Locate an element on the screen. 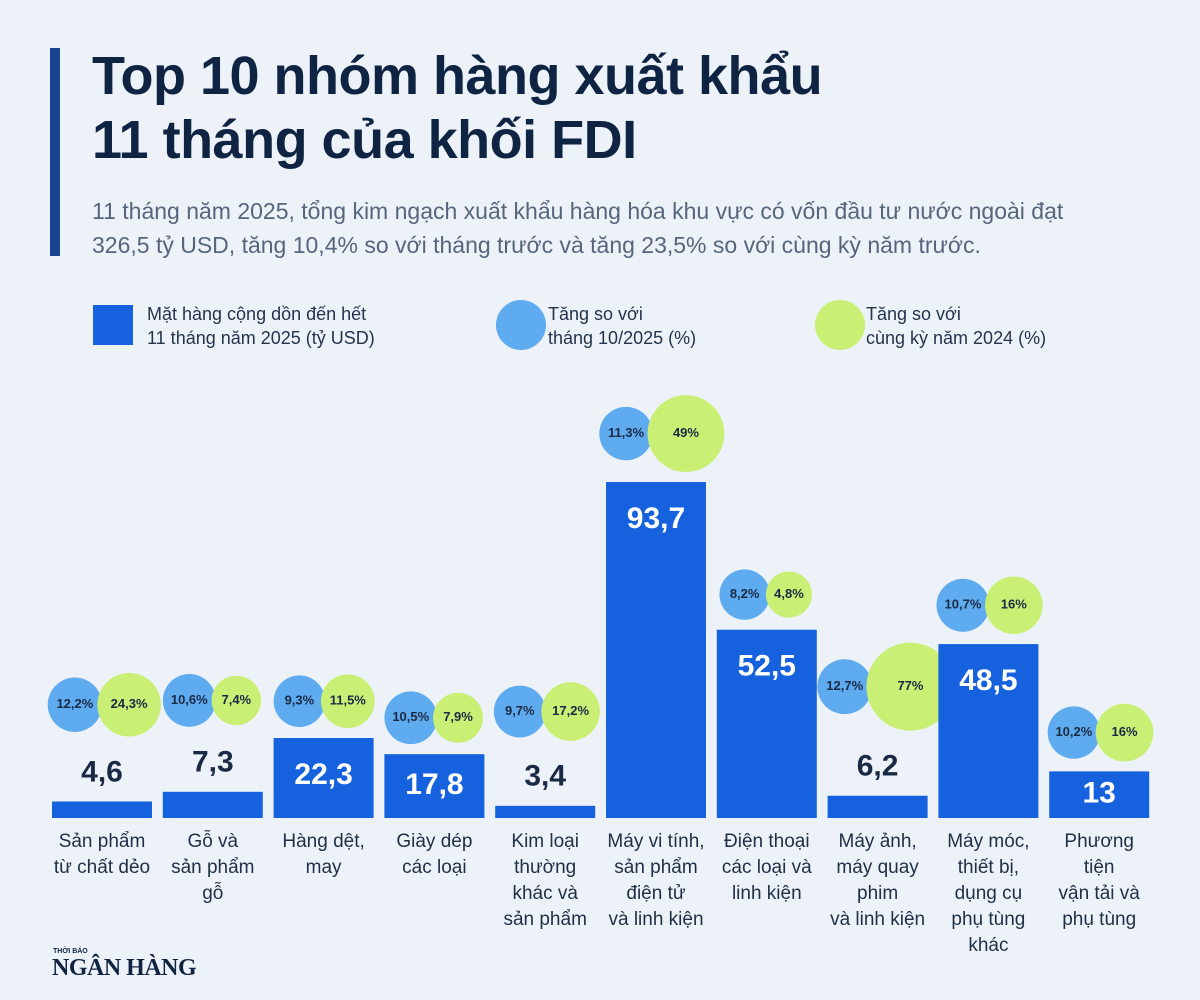 This screenshot has width=1200, height=1000. bubble-label: 10,5% is located at coordinates (410, 716).